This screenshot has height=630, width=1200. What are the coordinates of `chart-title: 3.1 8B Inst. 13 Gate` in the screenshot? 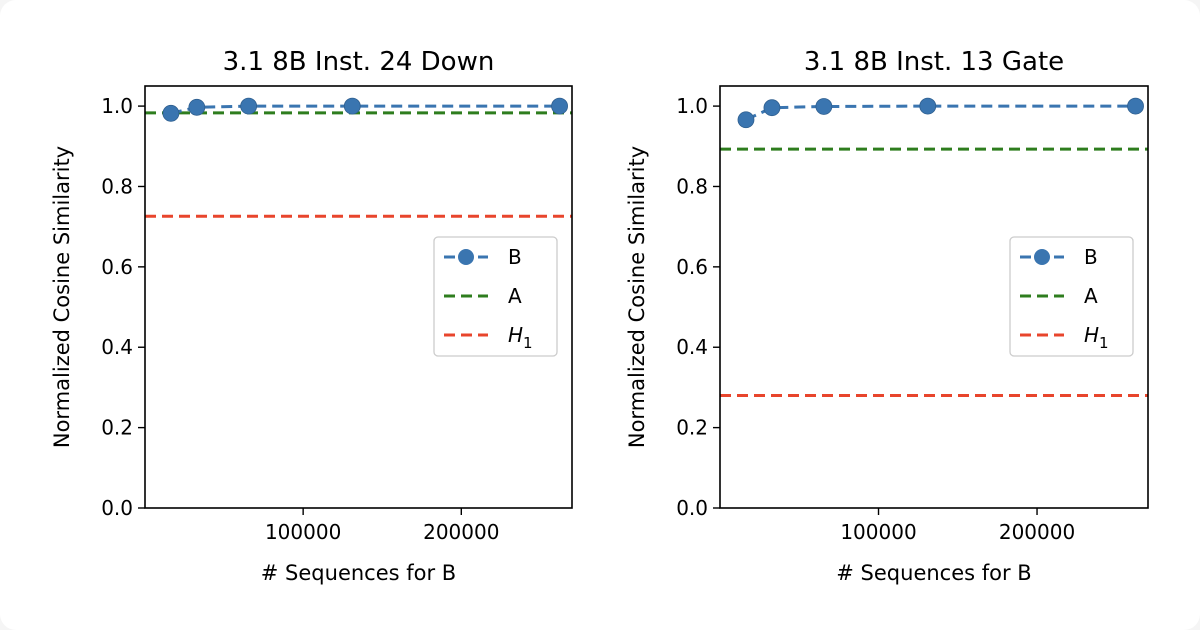 It's located at (934, 62).